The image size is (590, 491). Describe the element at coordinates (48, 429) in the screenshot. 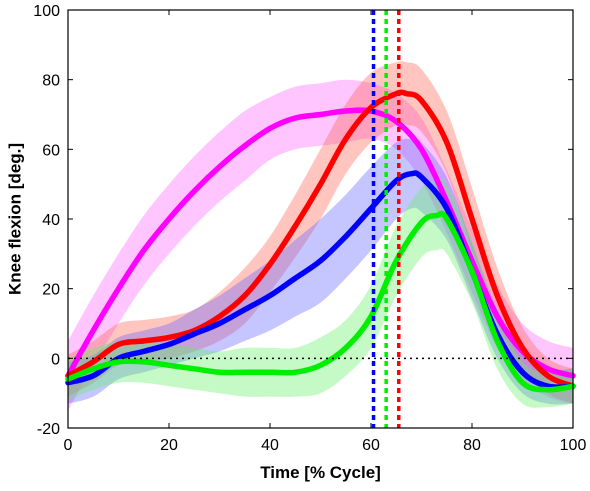

I see `y-tick-label: -20` at that location.